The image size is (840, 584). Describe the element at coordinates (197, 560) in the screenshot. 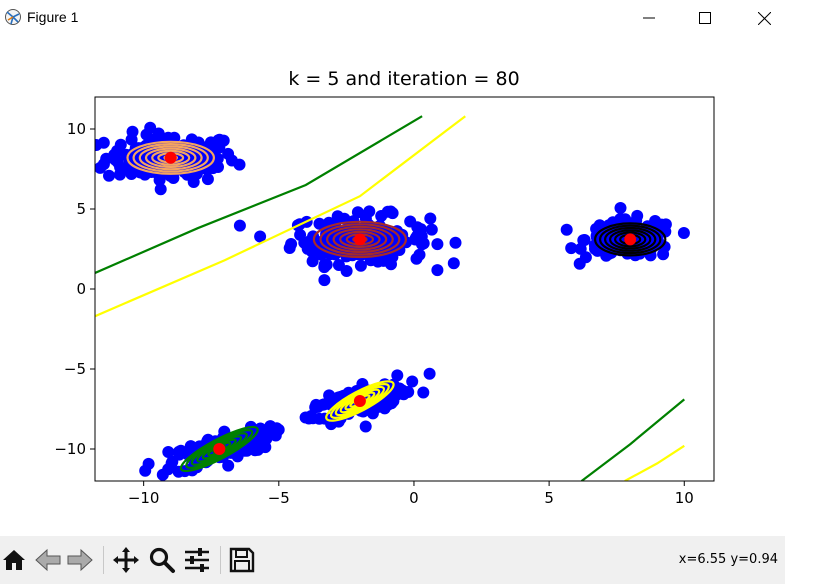

I see `configure-subplots-button` at that location.